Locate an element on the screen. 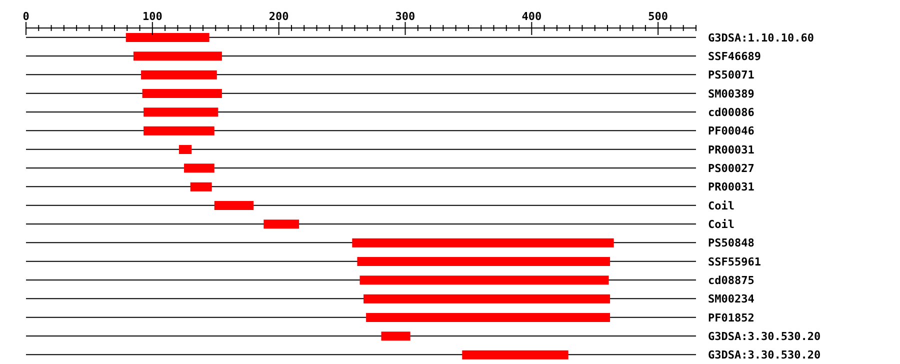 The height and width of the screenshot is (364, 900). x-tick-label: 400 is located at coordinates (532, 16).